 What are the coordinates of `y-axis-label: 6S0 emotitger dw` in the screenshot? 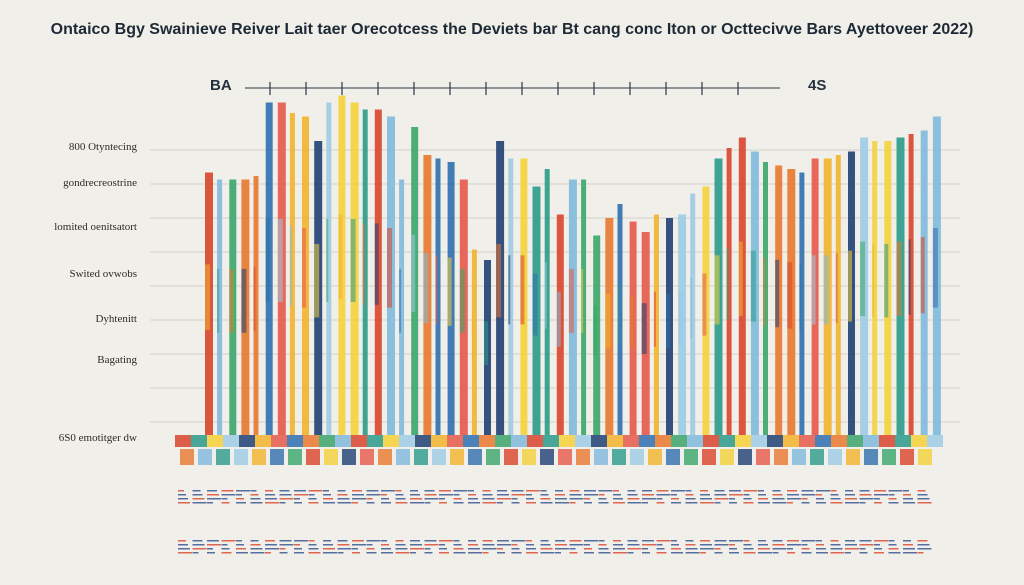 It's located at (98, 438).